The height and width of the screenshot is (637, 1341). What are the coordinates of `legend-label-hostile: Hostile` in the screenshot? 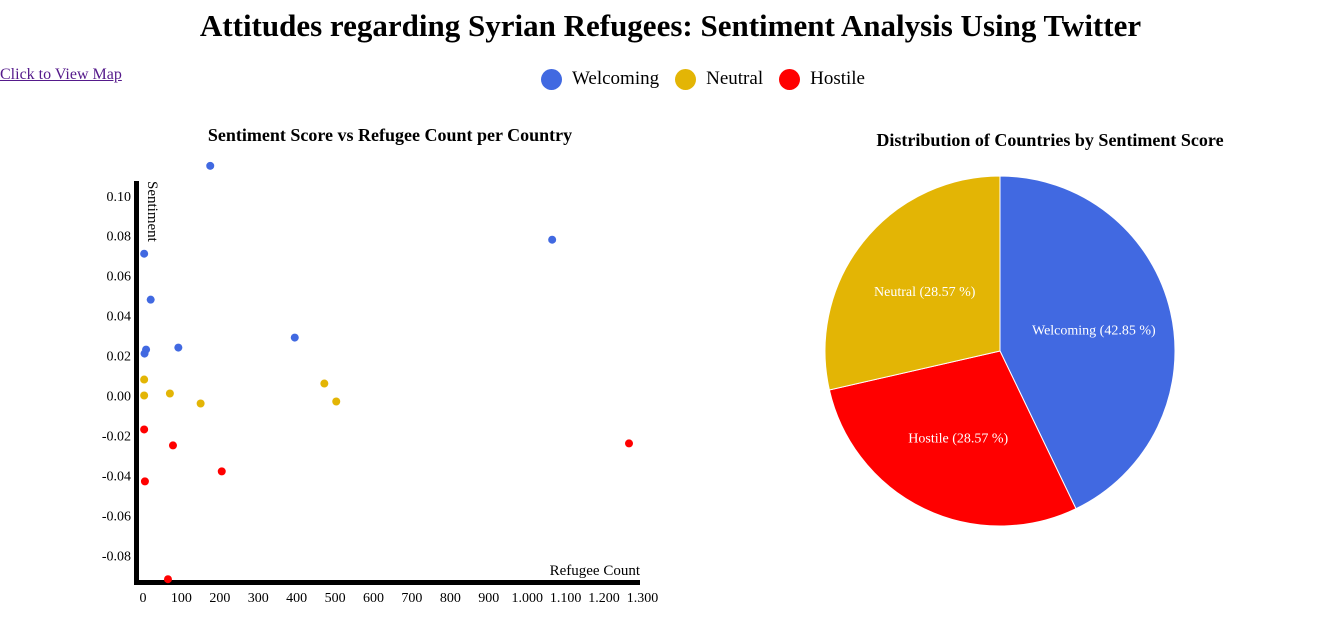 It's located at (837, 78).